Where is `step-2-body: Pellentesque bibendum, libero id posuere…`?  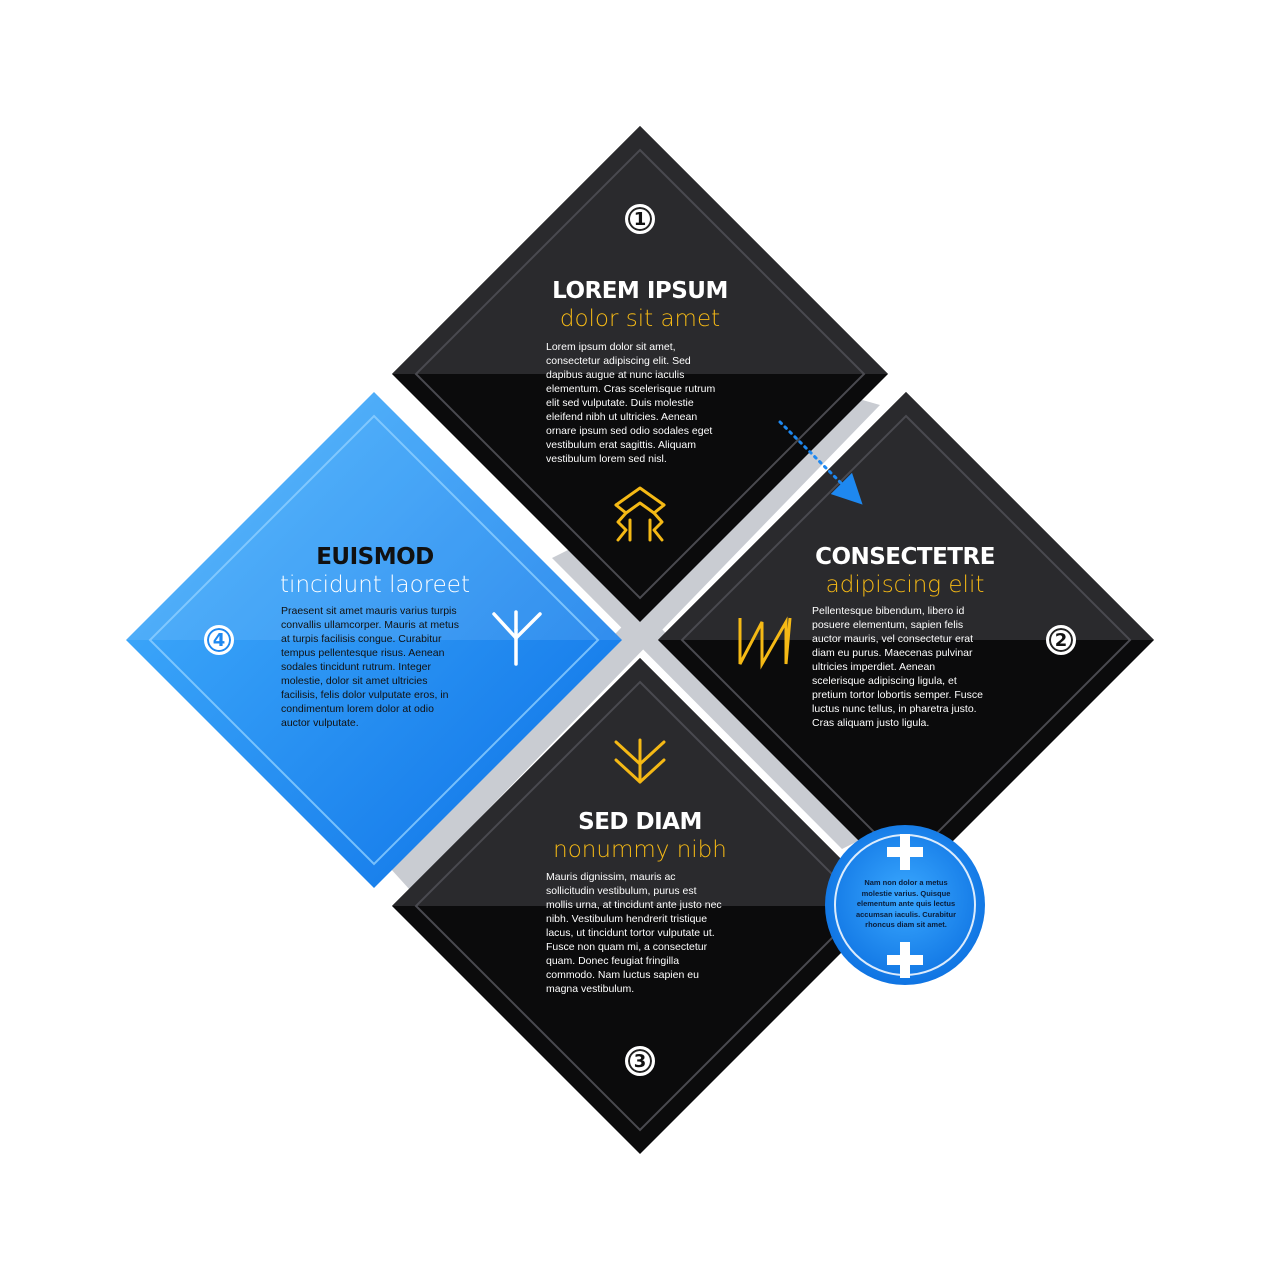 step-2-body: Pellentesque bibendum, libero id posuere… is located at coordinates (897, 667).